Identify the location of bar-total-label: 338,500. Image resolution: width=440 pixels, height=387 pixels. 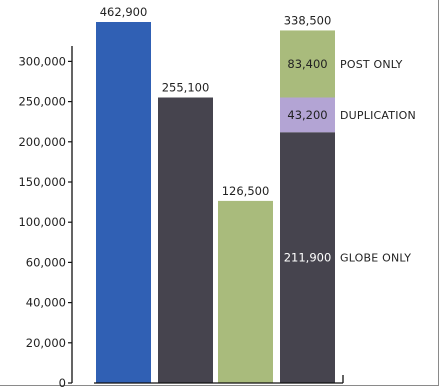
(308, 20).